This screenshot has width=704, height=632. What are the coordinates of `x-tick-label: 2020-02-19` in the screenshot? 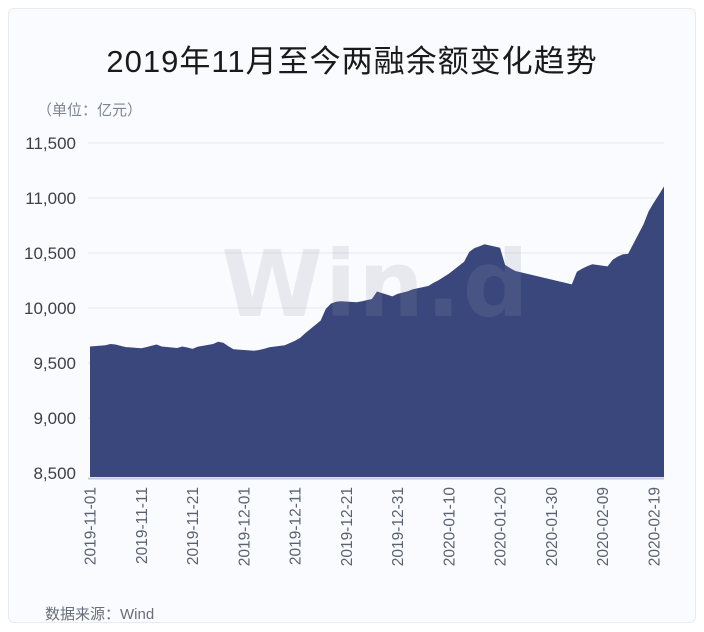 It's located at (654, 526).